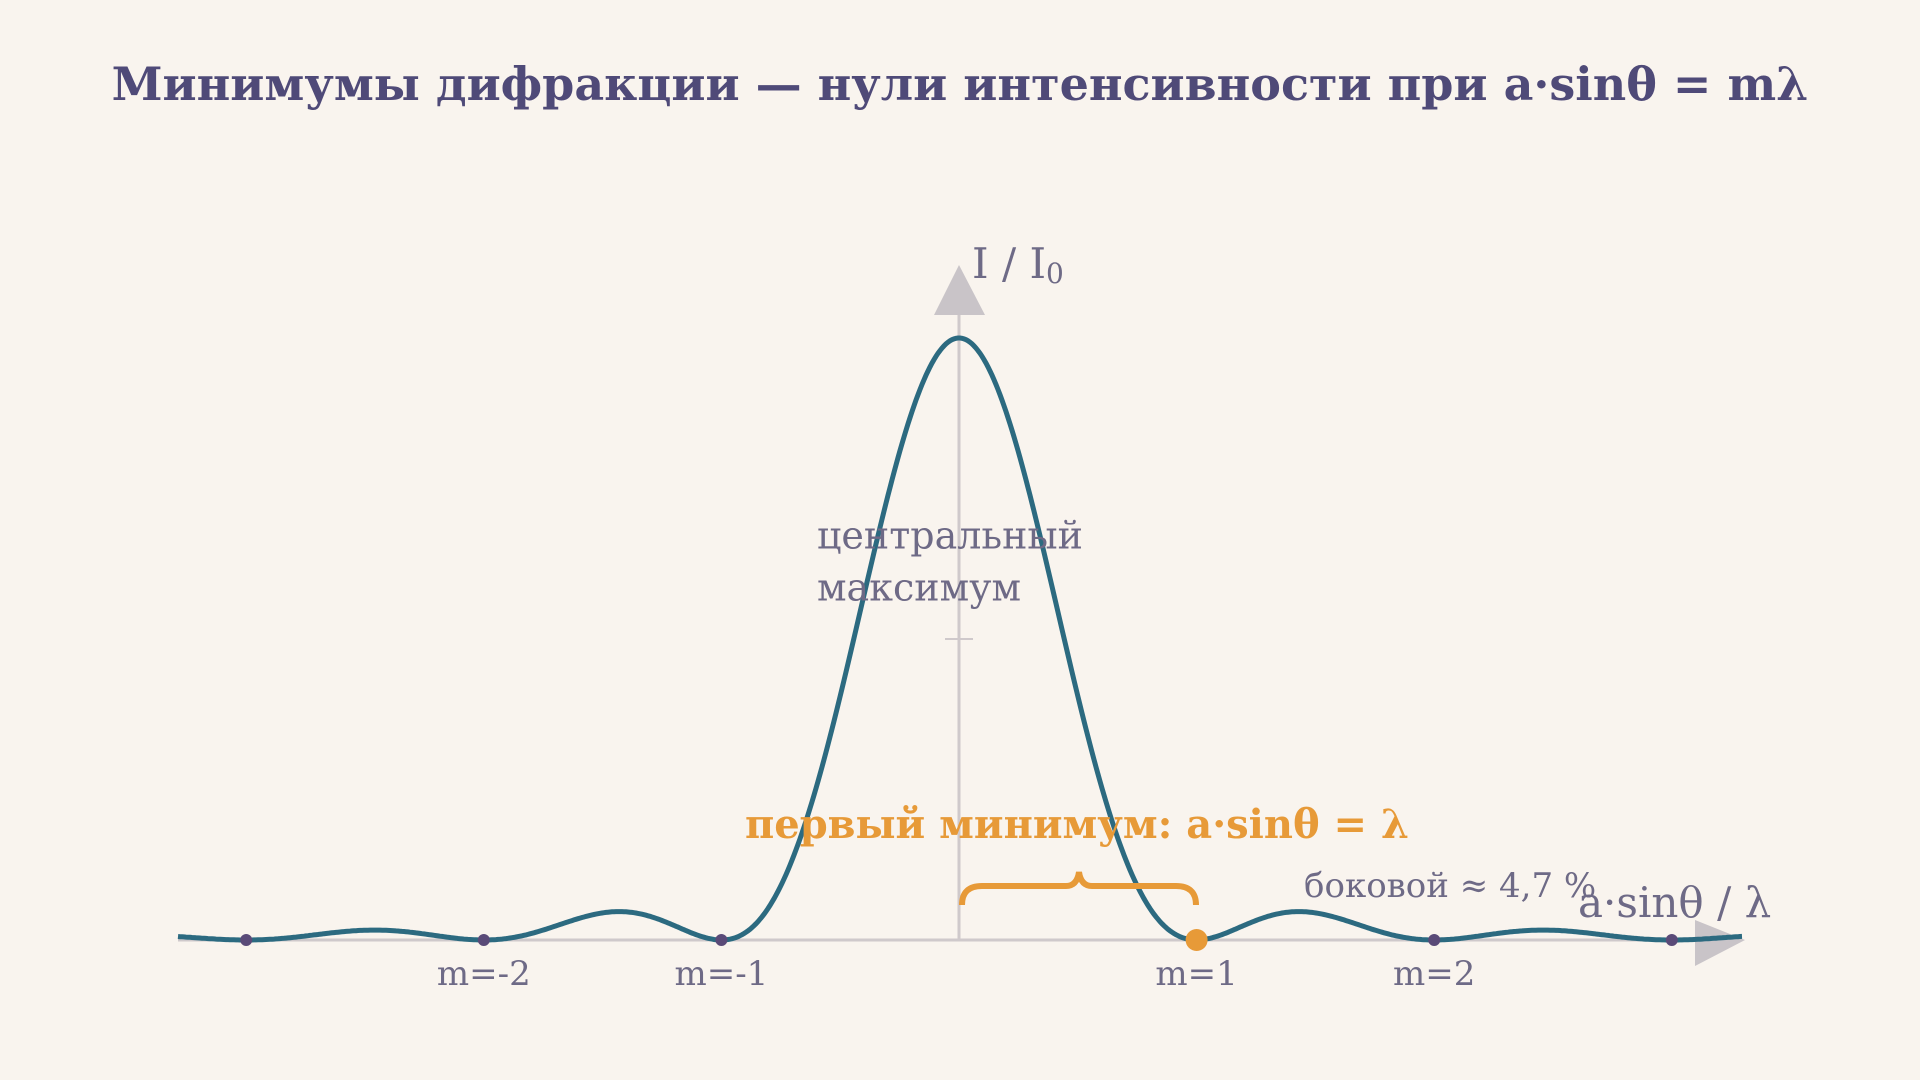 The height and width of the screenshot is (1080, 1920). Describe the element at coordinates (1077, 824) in the screenshot. I see `first-minimum-label: первый минимум: a·sinθ = λ` at that location.